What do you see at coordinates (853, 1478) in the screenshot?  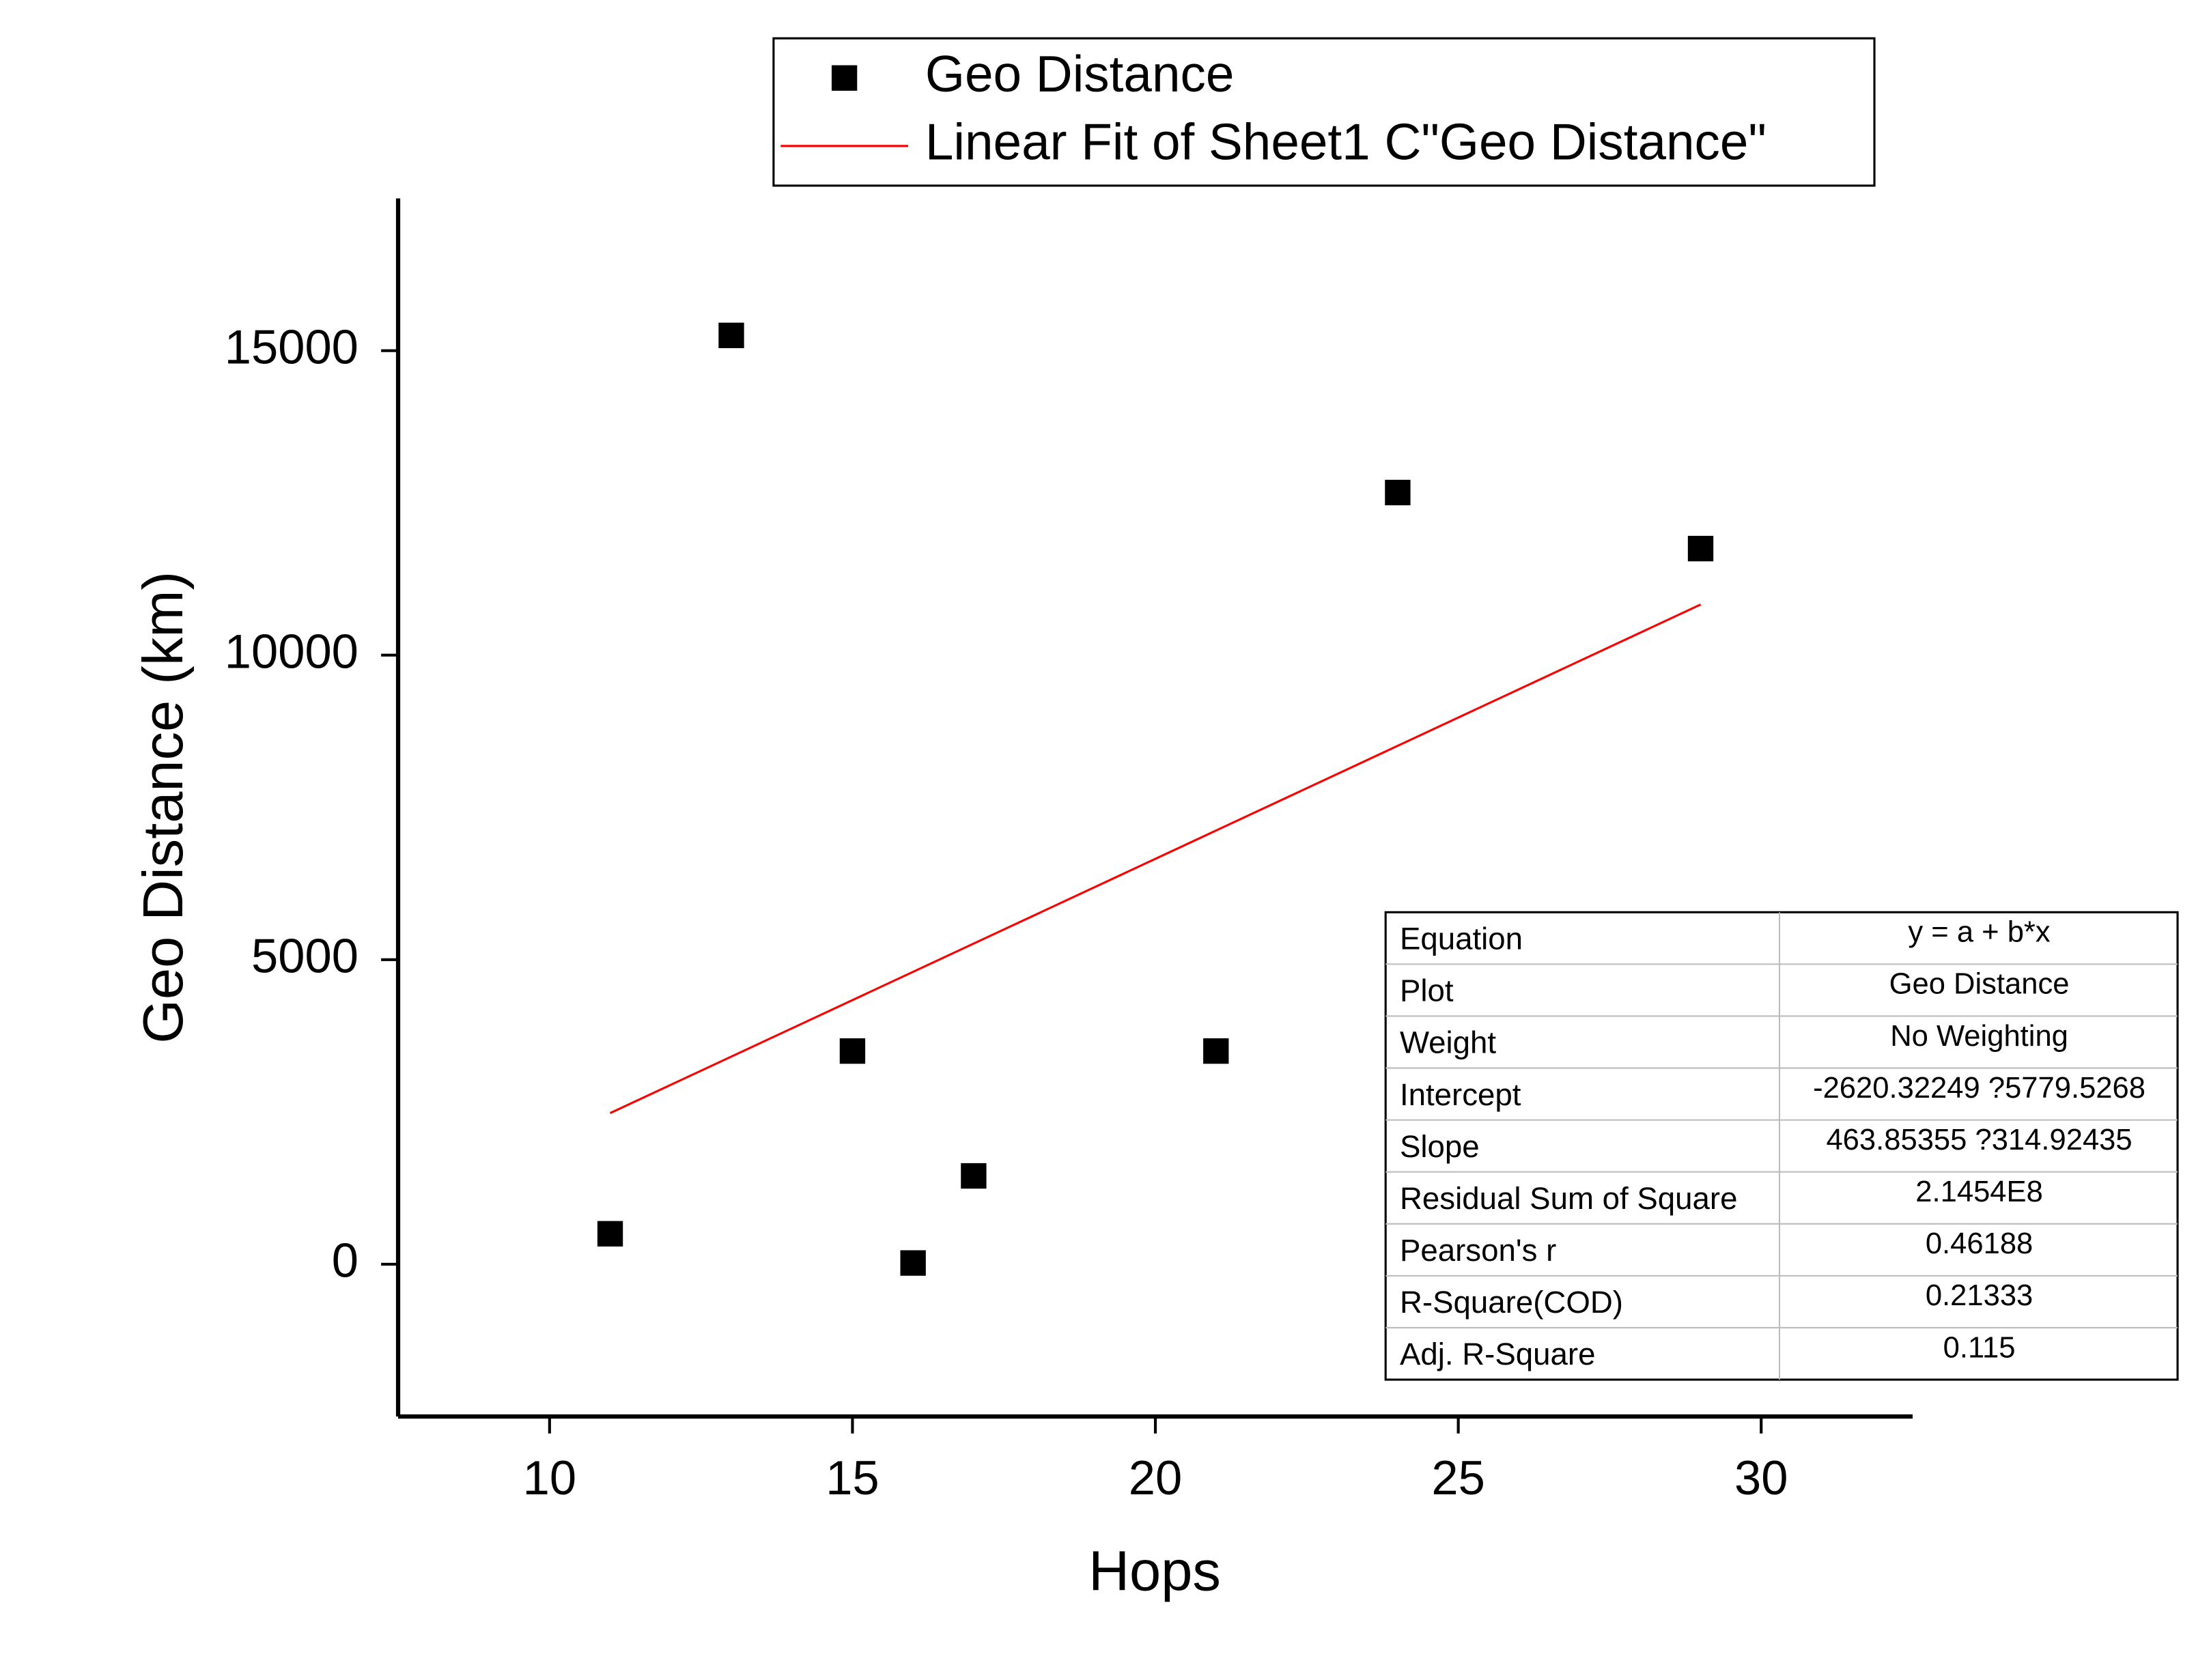 I see `x-tick-label: 15` at bounding box center [853, 1478].